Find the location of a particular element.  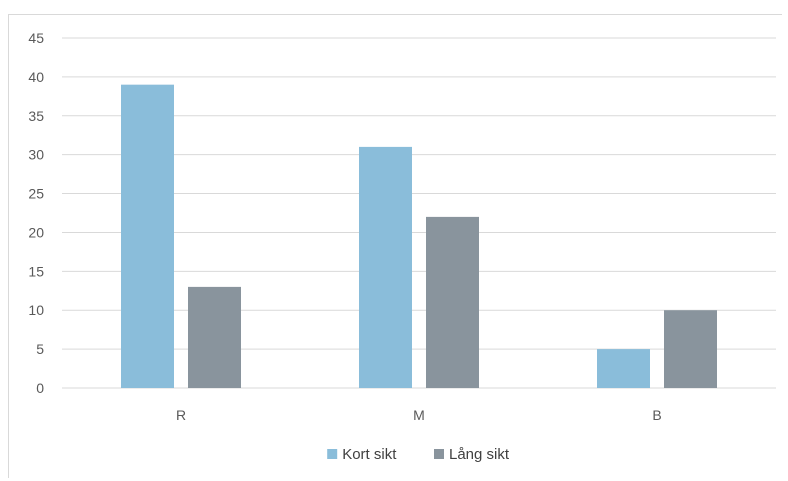

bar-B-lång-sikt is located at coordinates (690, 349).